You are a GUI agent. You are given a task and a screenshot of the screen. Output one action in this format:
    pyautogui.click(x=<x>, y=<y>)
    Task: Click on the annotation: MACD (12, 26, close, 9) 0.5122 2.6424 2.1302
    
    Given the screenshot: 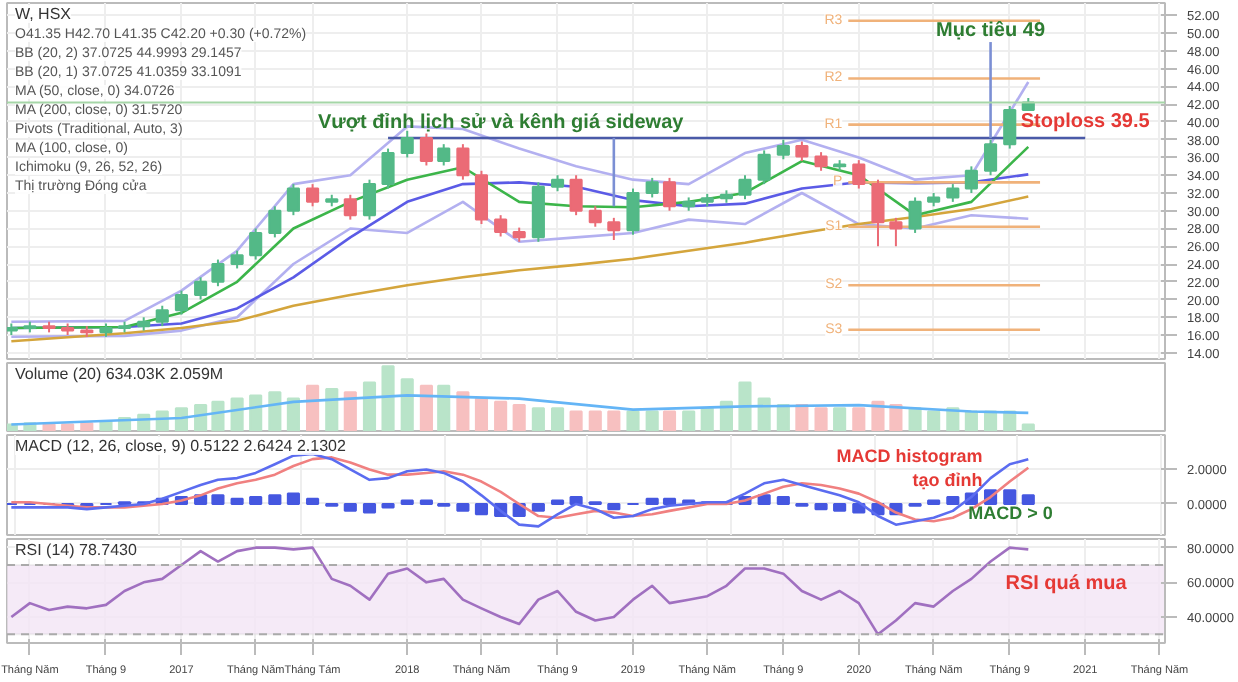 What is the action you would take?
    pyautogui.click(x=181, y=446)
    